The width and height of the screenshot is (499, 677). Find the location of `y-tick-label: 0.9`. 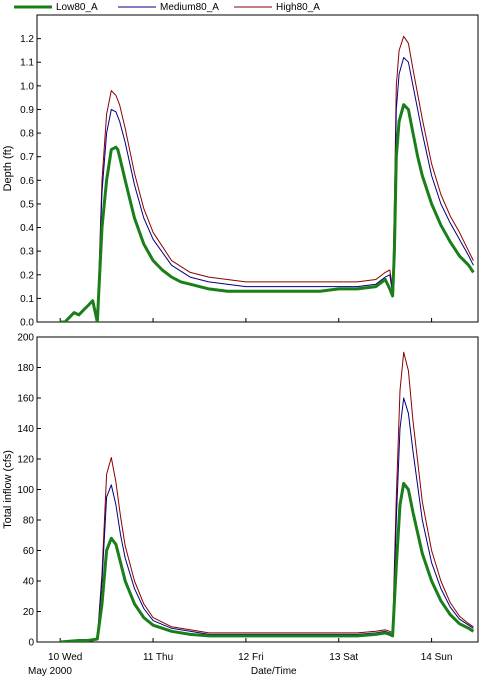

y-tick-label: 0.9 is located at coordinates (27, 110).